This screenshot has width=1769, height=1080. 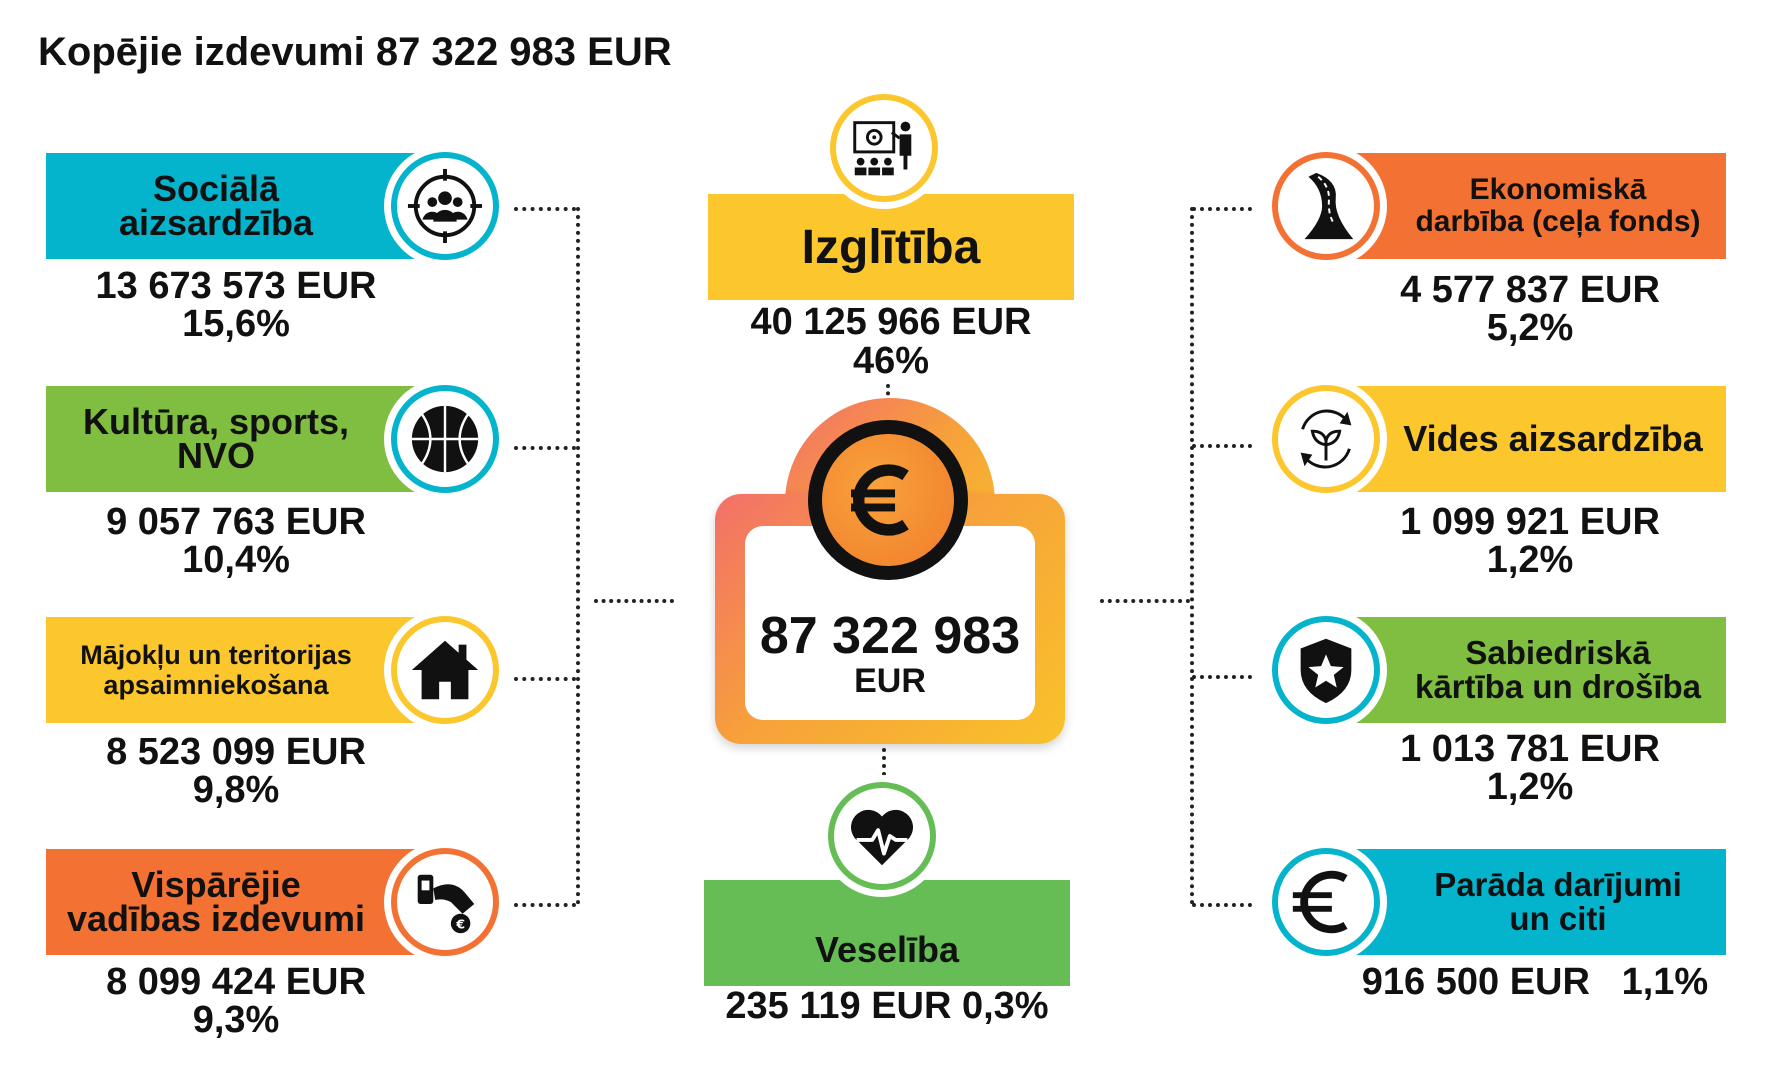 I want to click on category-amount: 8 523 099 EUR, so click(x=236, y=752).